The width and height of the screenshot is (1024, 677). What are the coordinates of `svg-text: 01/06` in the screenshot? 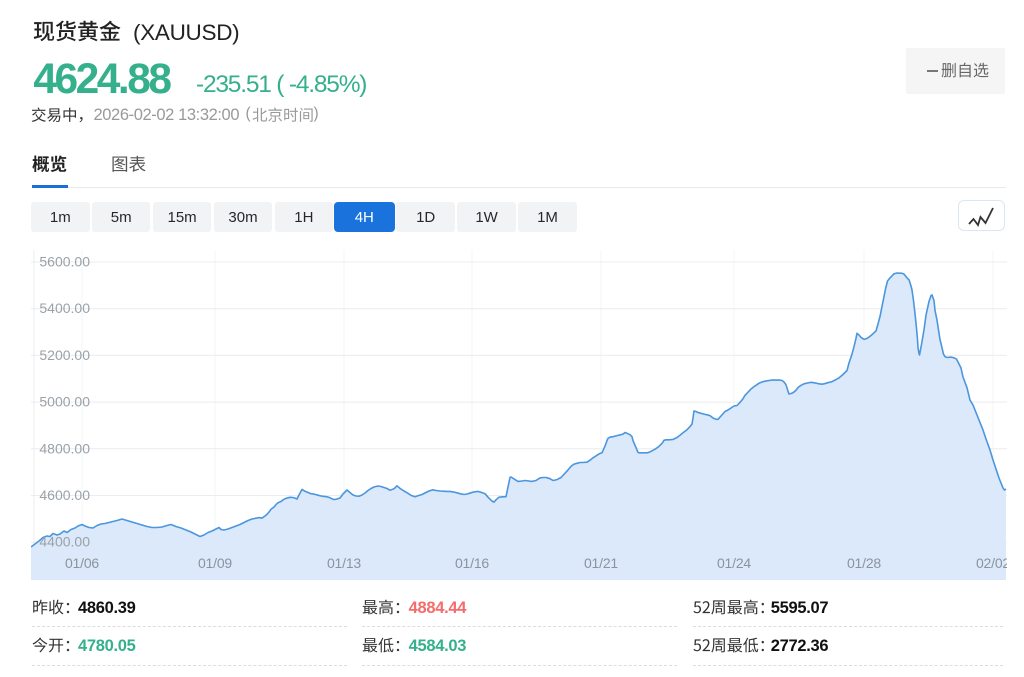 It's located at (82, 563).